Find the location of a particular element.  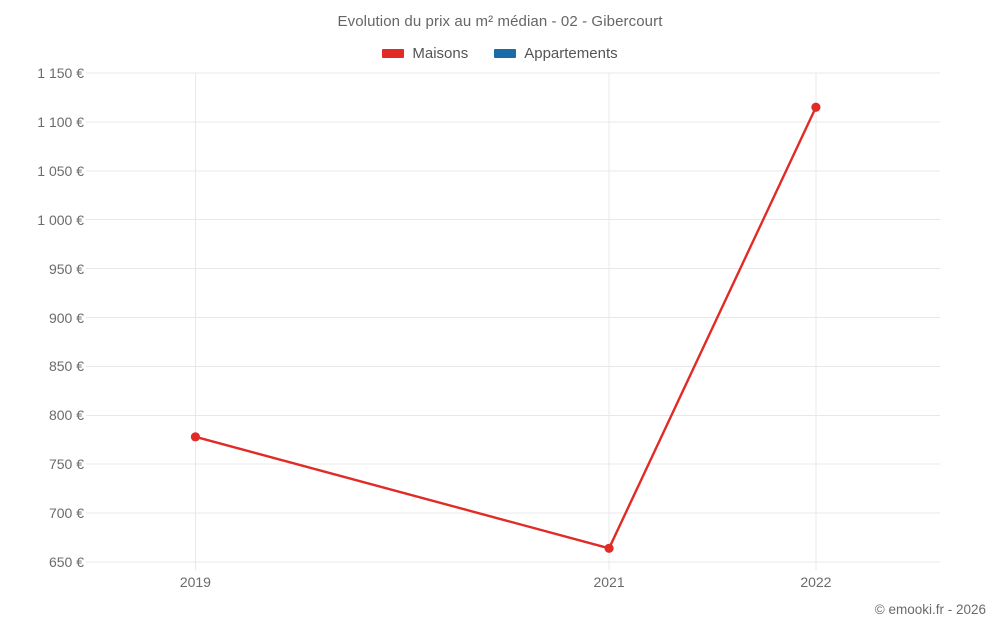

legend-label-appartements: Appartements is located at coordinates (571, 53).